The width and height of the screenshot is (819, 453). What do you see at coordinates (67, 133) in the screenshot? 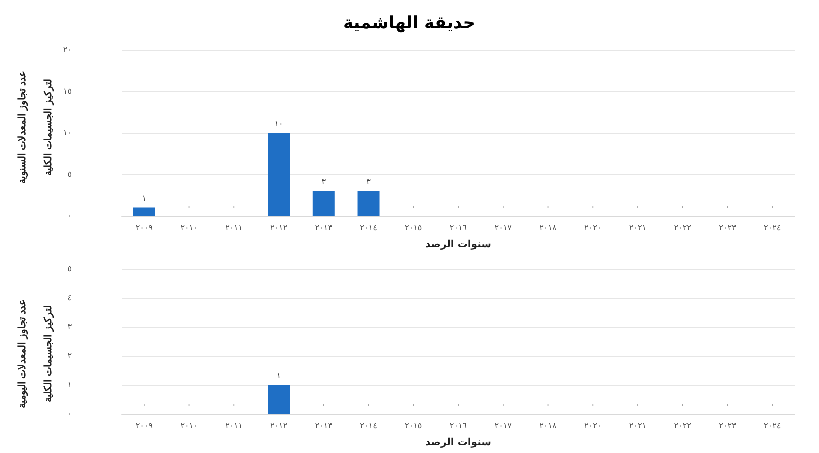
I see `y-tick-label: ١٠` at bounding box center [67, 133].